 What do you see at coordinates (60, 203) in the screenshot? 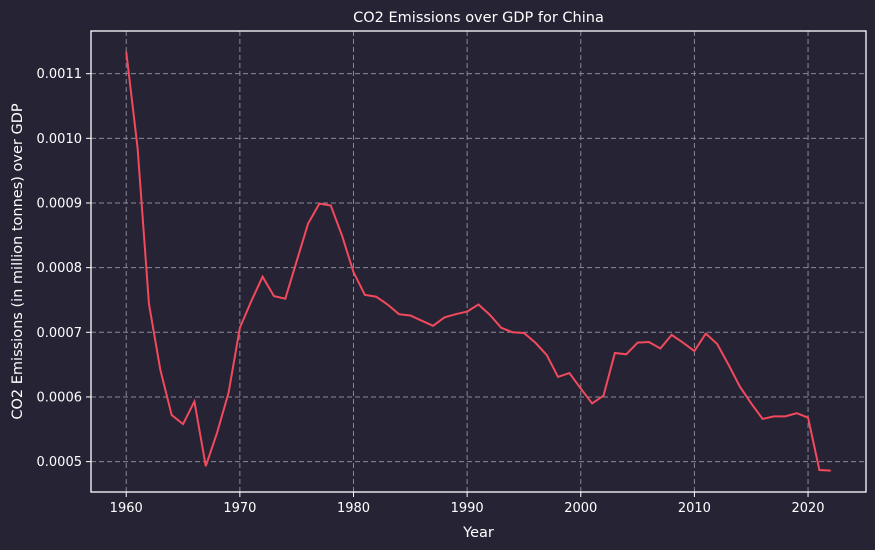
I see `y-tick-label: 0.0009` at bounding box center [60, 203].